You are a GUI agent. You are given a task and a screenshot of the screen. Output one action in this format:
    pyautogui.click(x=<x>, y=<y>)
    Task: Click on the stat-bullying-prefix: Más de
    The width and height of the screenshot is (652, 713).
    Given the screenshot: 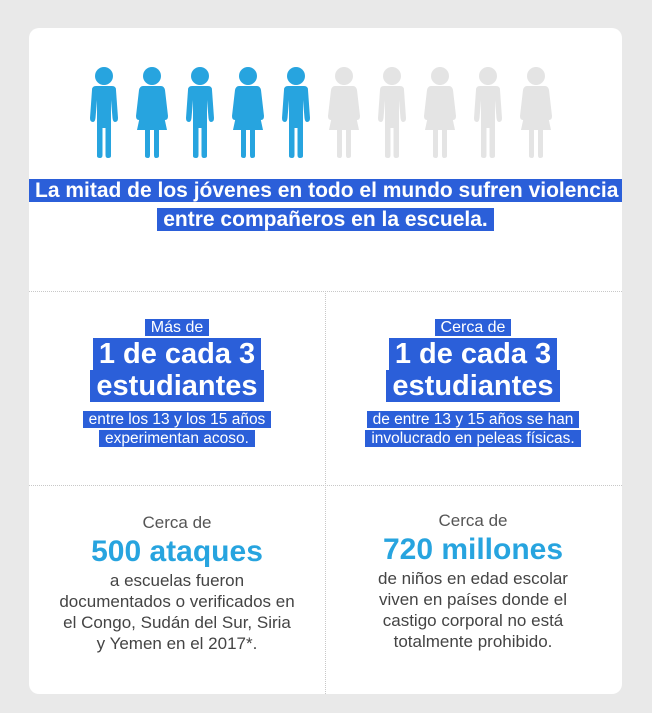 What is the action you would take?
    pyautogui.click(x=177, y=327)
    